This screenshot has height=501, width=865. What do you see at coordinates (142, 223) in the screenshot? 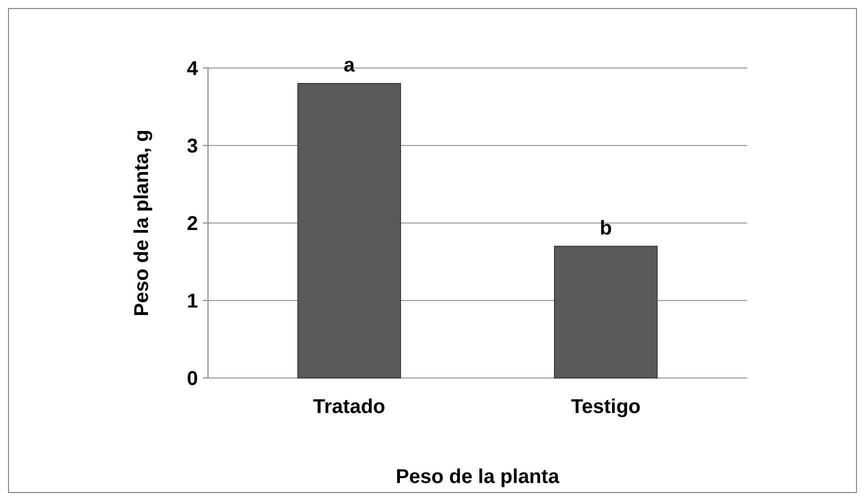
I see `y-axis-title: Peso de la planta, g` at bounding box center [142, 223].